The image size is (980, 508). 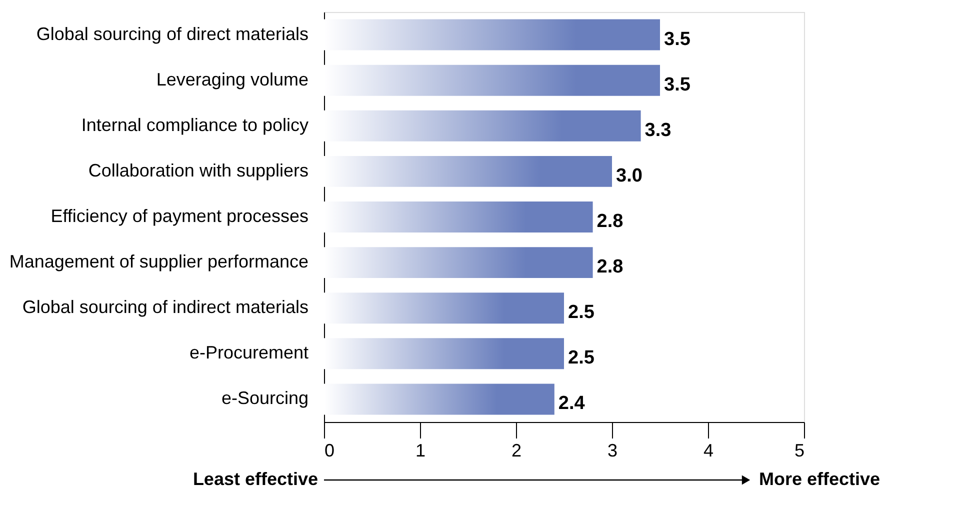 What do you see at coordinates (264, 398) in the screenshot?
I see `y-tick-label: e-Sourcing` at bounding box center [264, 398].